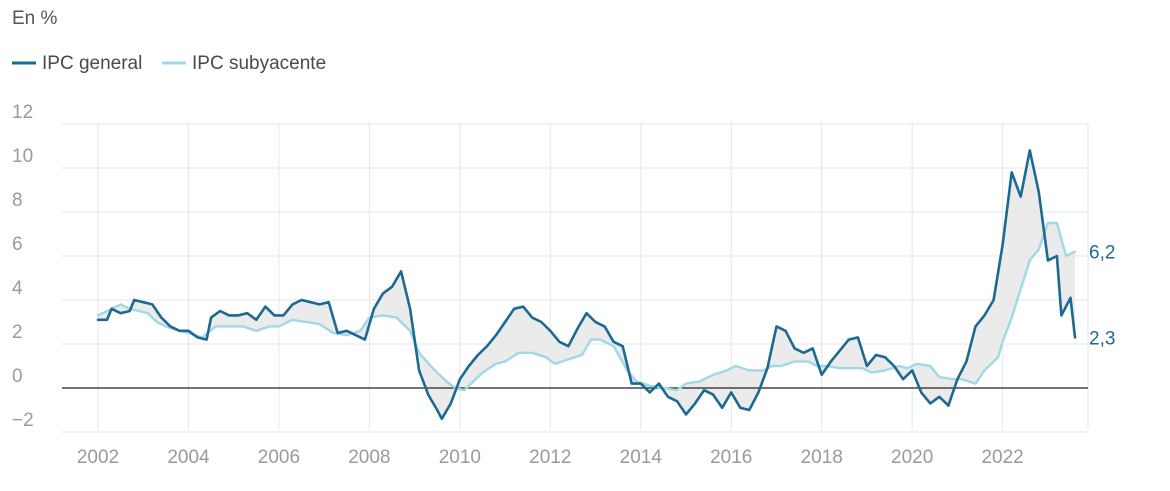 The image size is (1170, 491). Describe the element at coordinates (912, 457) in the screenshot. I see `x-tick-label: 2020` at that location.